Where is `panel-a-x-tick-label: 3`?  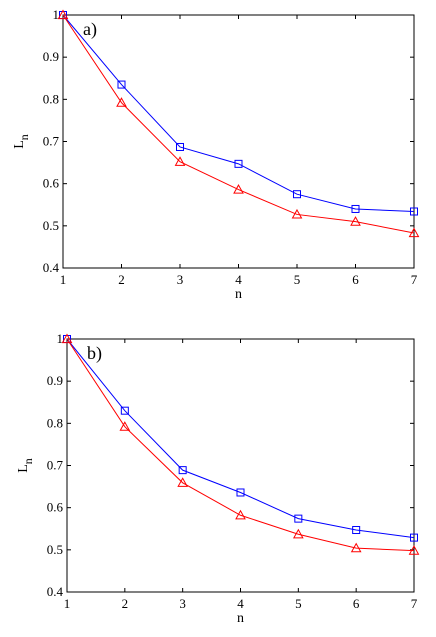
panel-a-x-tick-label: 3 is located at coordinates (180, 279).